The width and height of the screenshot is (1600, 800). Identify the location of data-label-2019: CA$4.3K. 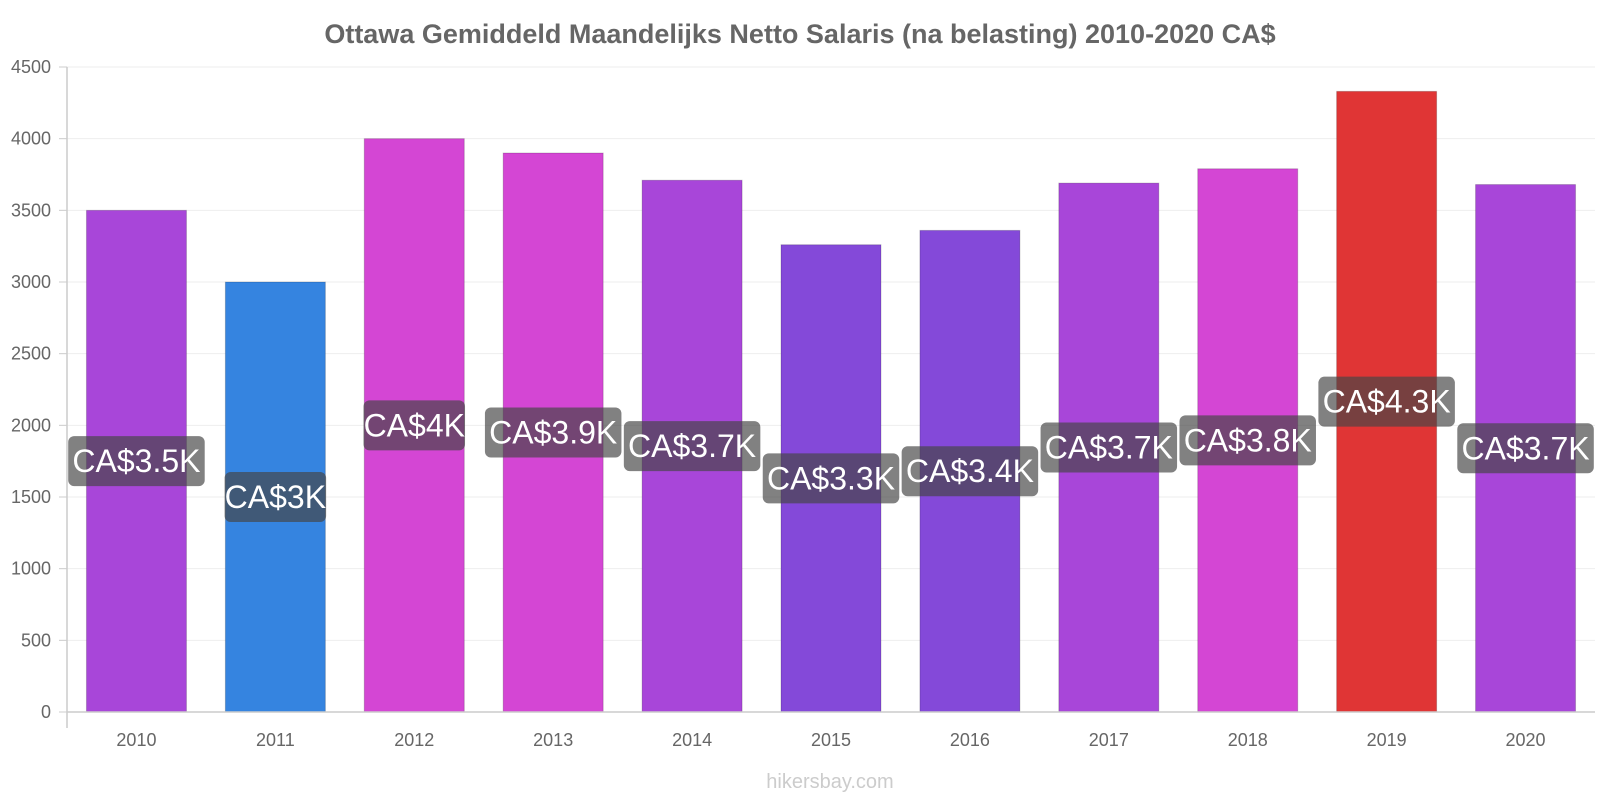
(1386, 401).